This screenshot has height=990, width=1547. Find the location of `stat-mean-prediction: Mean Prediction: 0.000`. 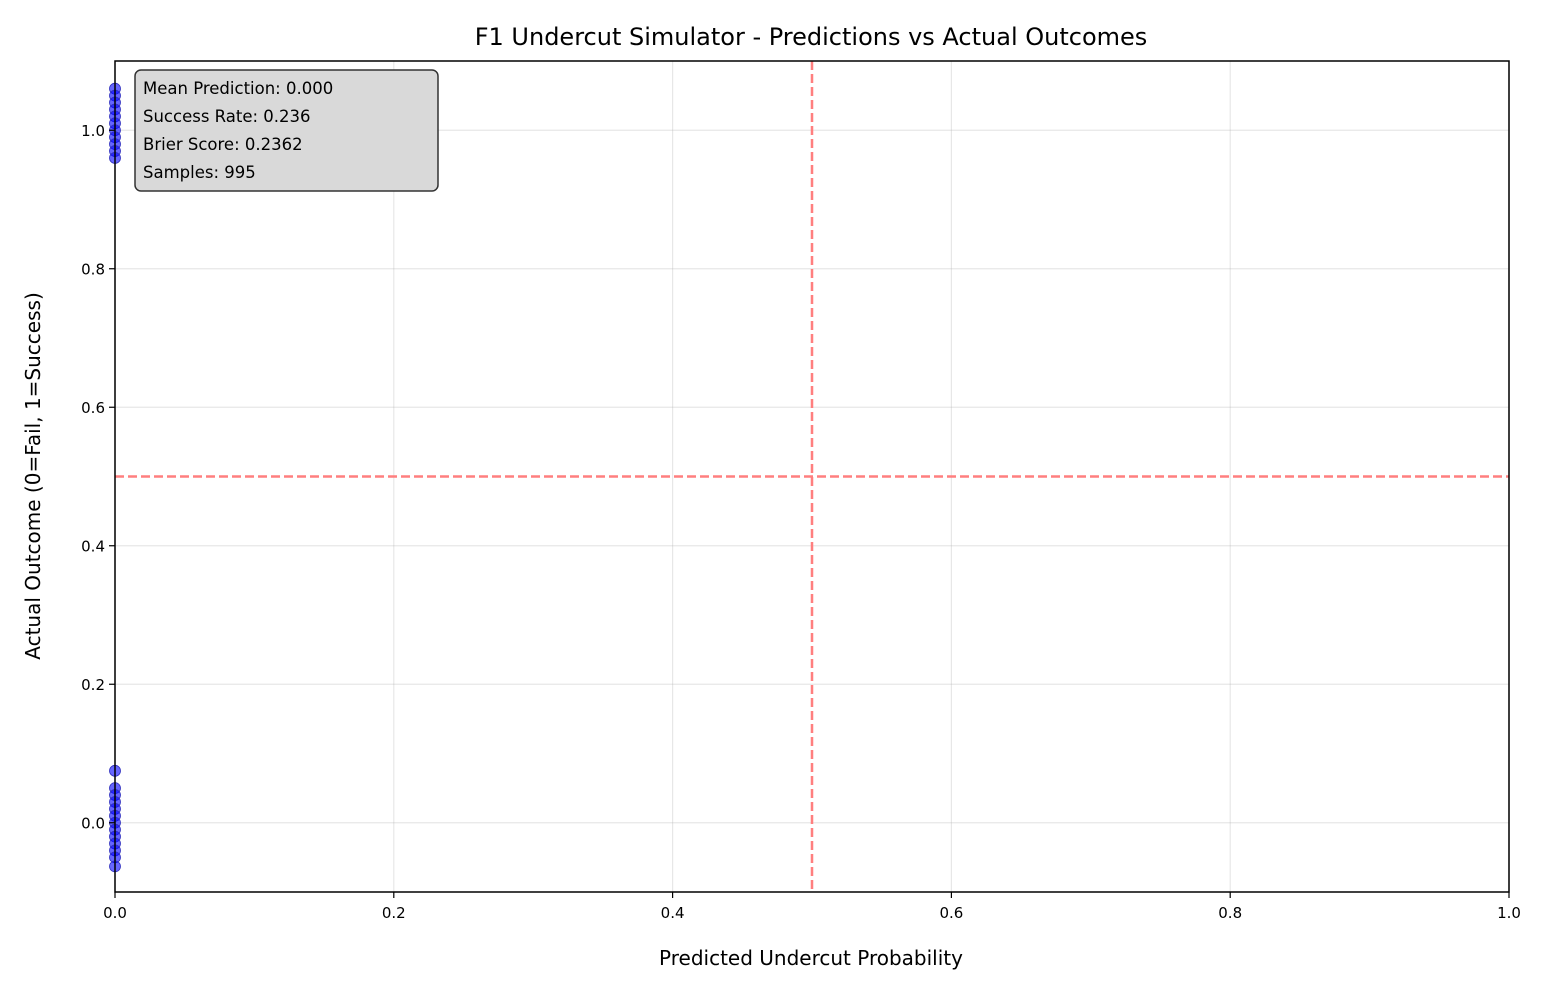

stat-mean-prediction: Mean Prediction: 0.000 is located at coordinates (238, 88).